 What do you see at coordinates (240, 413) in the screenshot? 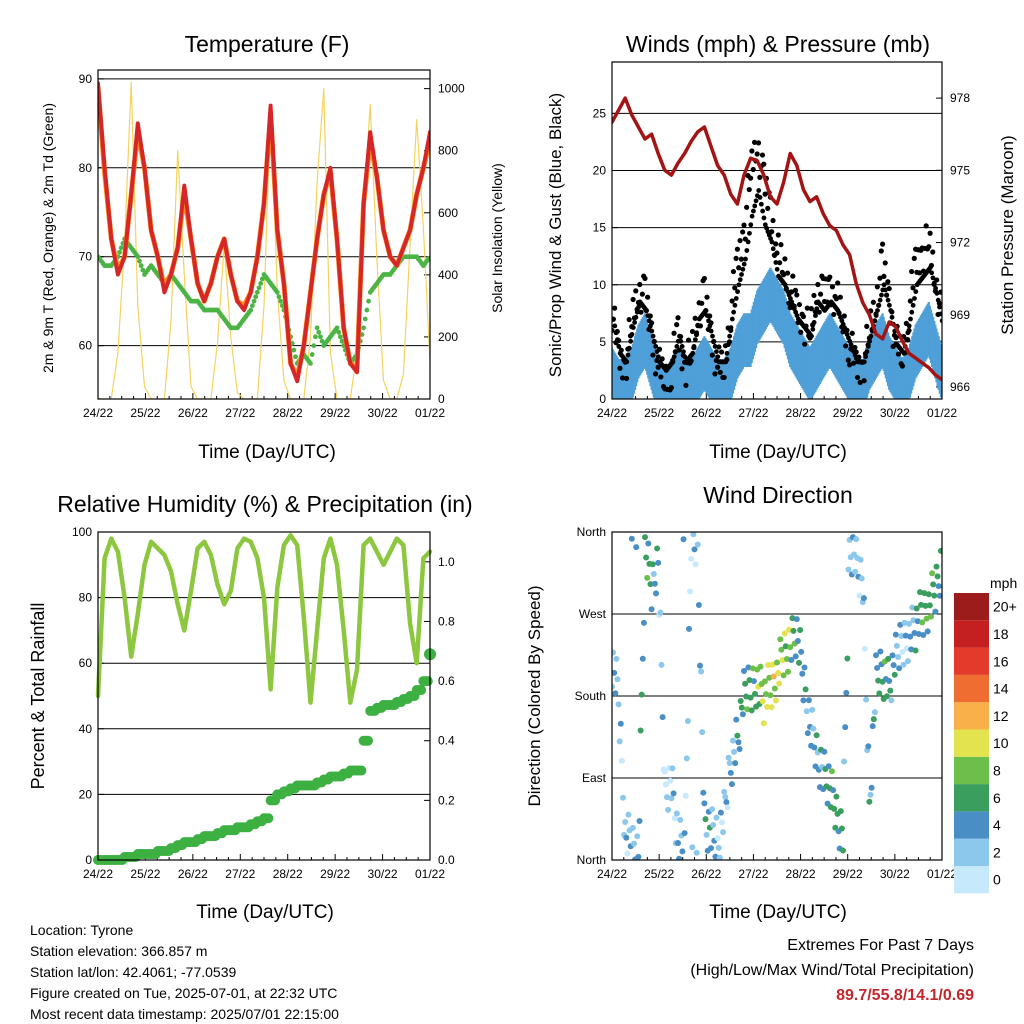
I see `temperature-xtick-label: 27/22` at bounding box center [240, 413].